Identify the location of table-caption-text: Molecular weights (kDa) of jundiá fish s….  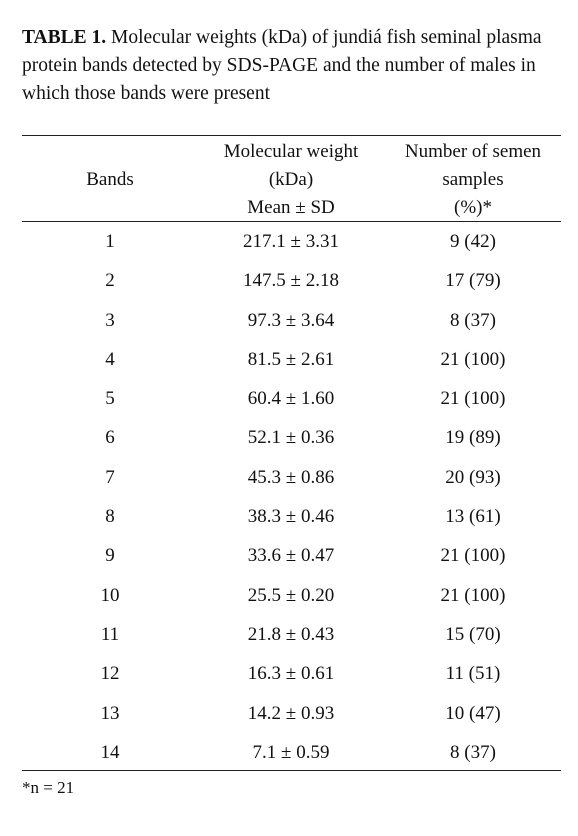
(282, 65).